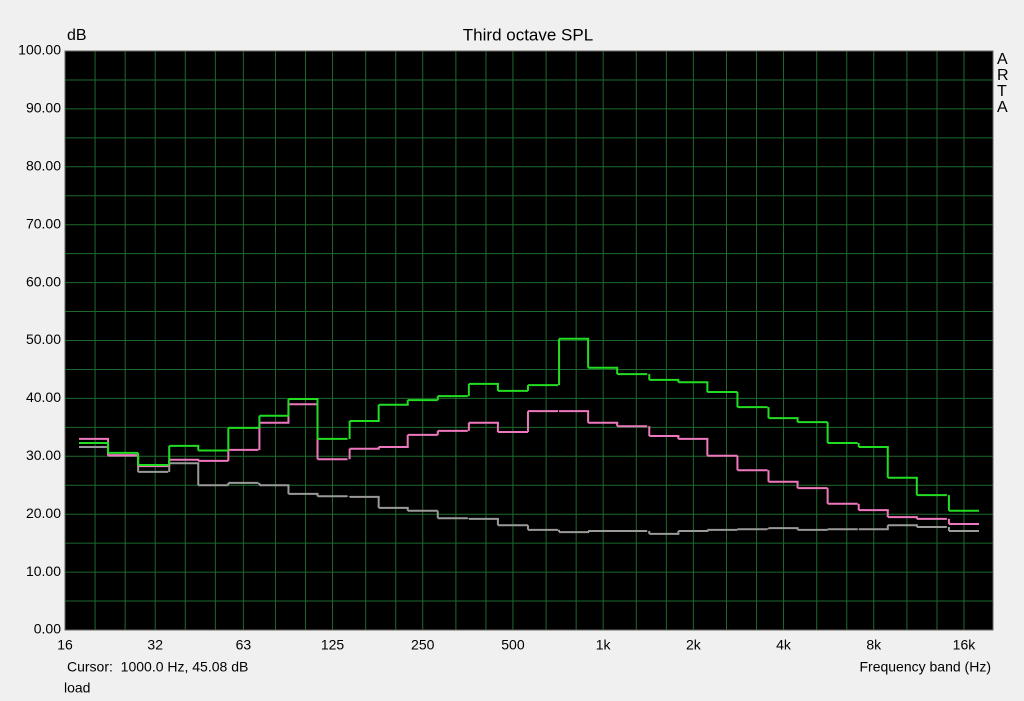 This screenshot has height=701, width=1024. I want to click on y-tick-label: 70.00, so click(43, 223).